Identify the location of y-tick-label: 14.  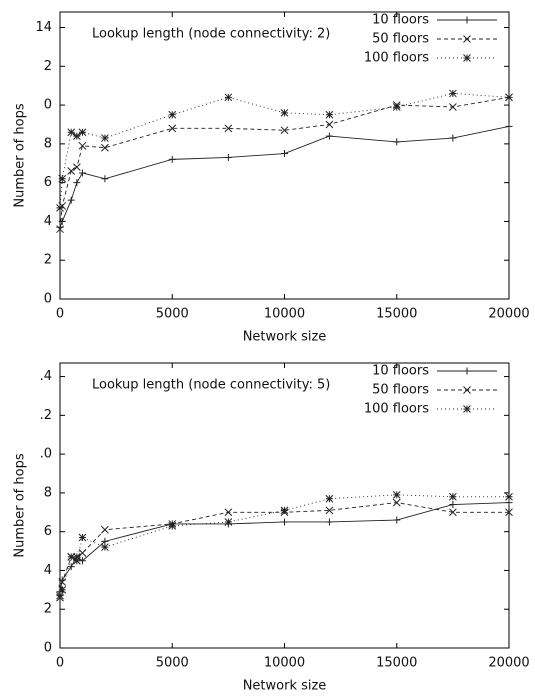
(43, 27).